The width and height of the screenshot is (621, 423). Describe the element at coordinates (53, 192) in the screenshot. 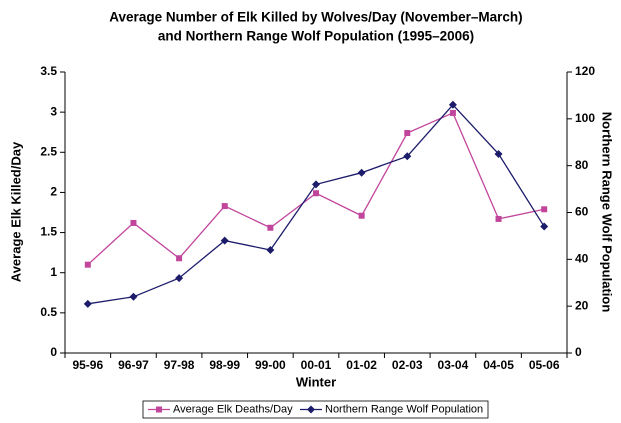

I see `y-tick-label: 2` at that location.